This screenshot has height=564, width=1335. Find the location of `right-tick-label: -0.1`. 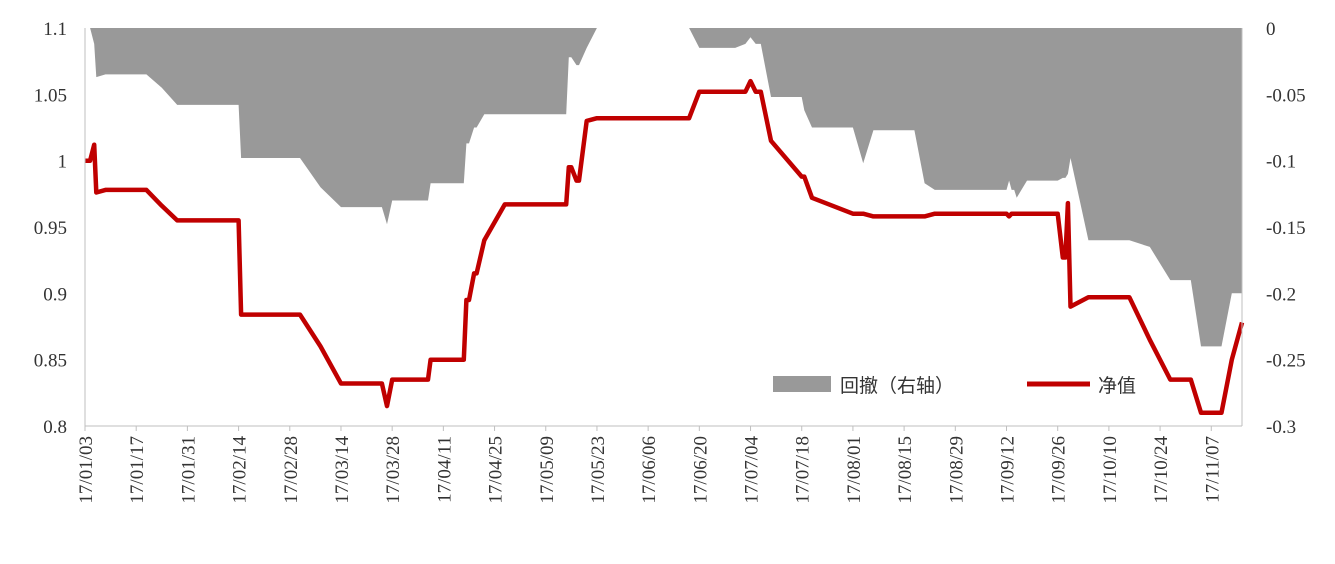

right-tick-label: -0.1 is located at coordinates (1281, 162).